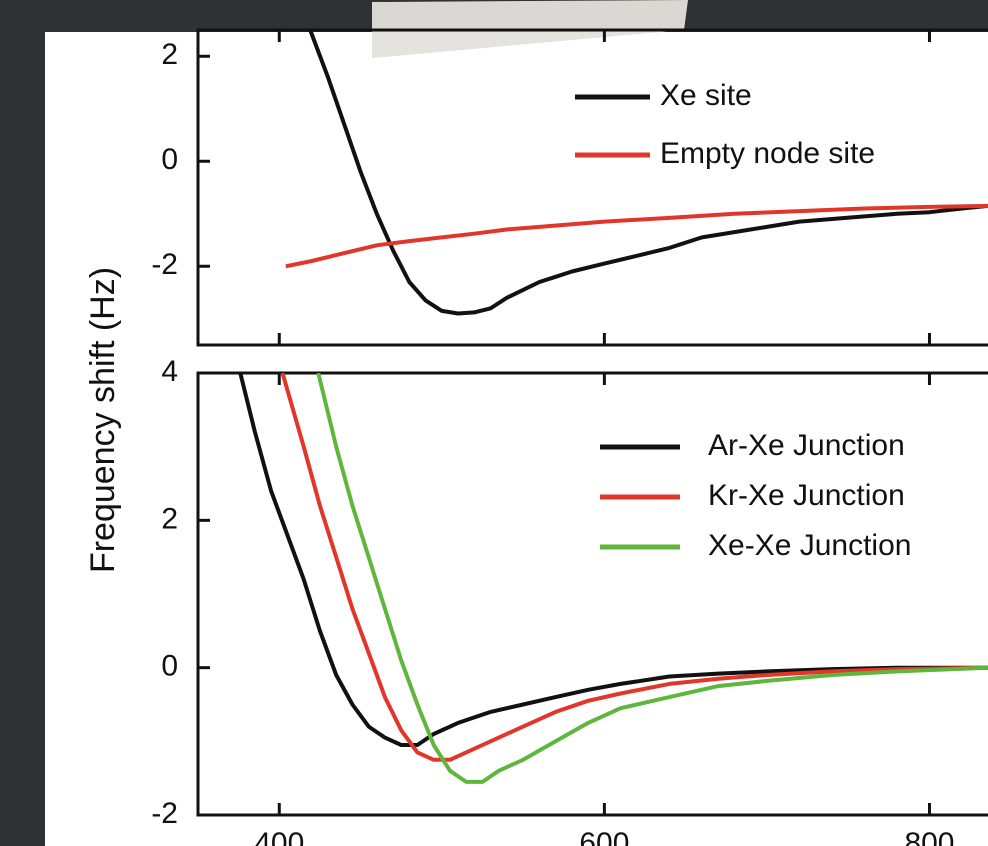  I want to click on x-tick-label: 600, so click(604, 836).